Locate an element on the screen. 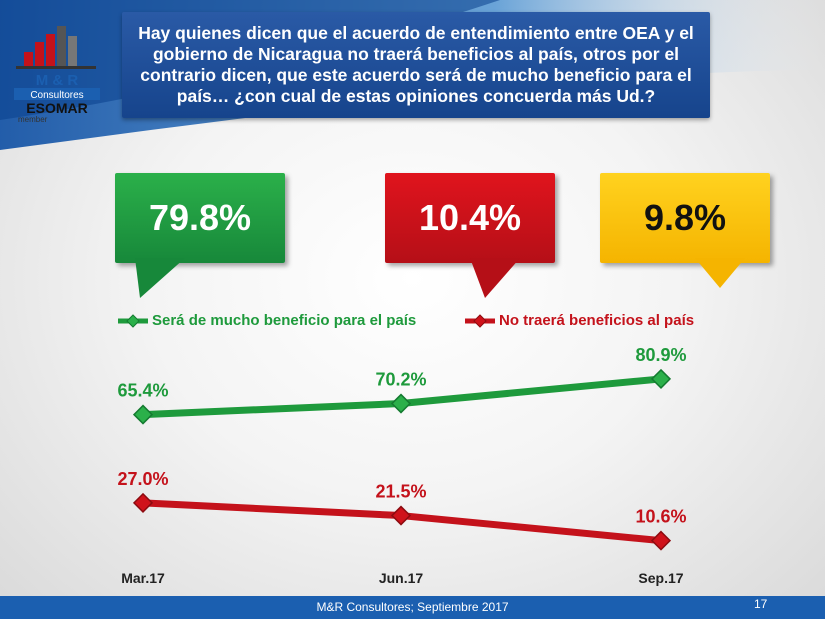 This screenshot has width=825, height=619. callout-beneficio-tail is located at coordinates (160, 278).